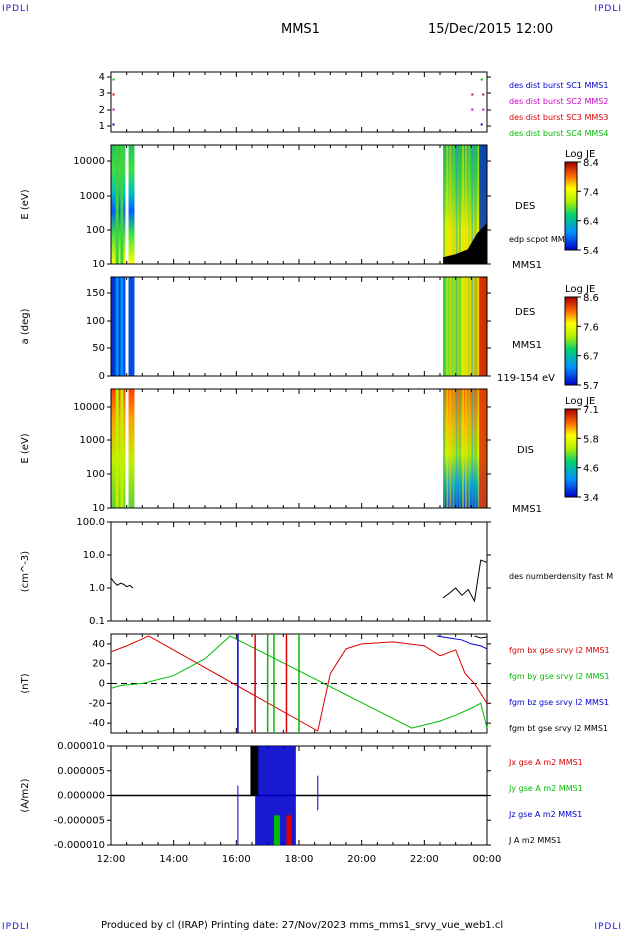  What do you see at coordinates (89, 161) in the screenshot?
I see `des-energy-y-tick-label: 10000` at bounding box center [89, 161].